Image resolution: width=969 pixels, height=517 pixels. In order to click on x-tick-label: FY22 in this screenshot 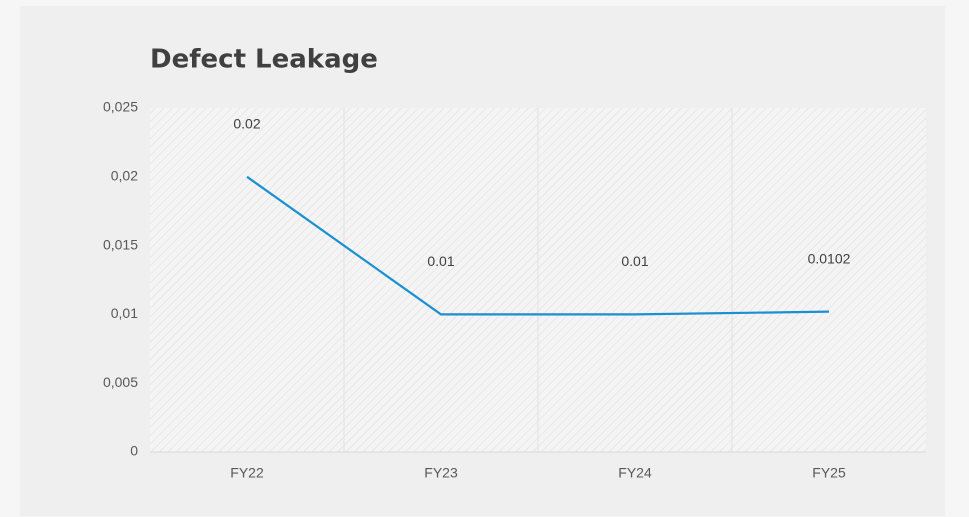, I will do `click(247, 473)`.